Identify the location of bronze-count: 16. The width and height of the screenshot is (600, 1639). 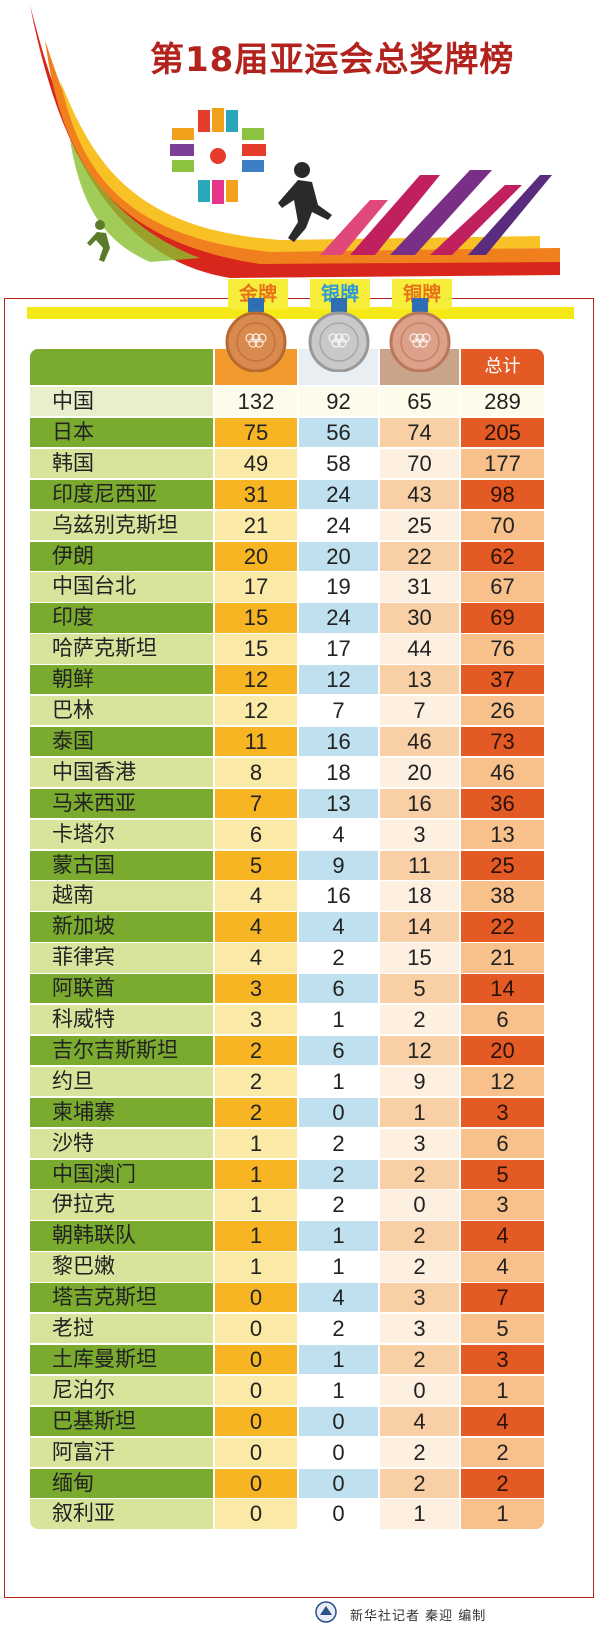
(419, 803).